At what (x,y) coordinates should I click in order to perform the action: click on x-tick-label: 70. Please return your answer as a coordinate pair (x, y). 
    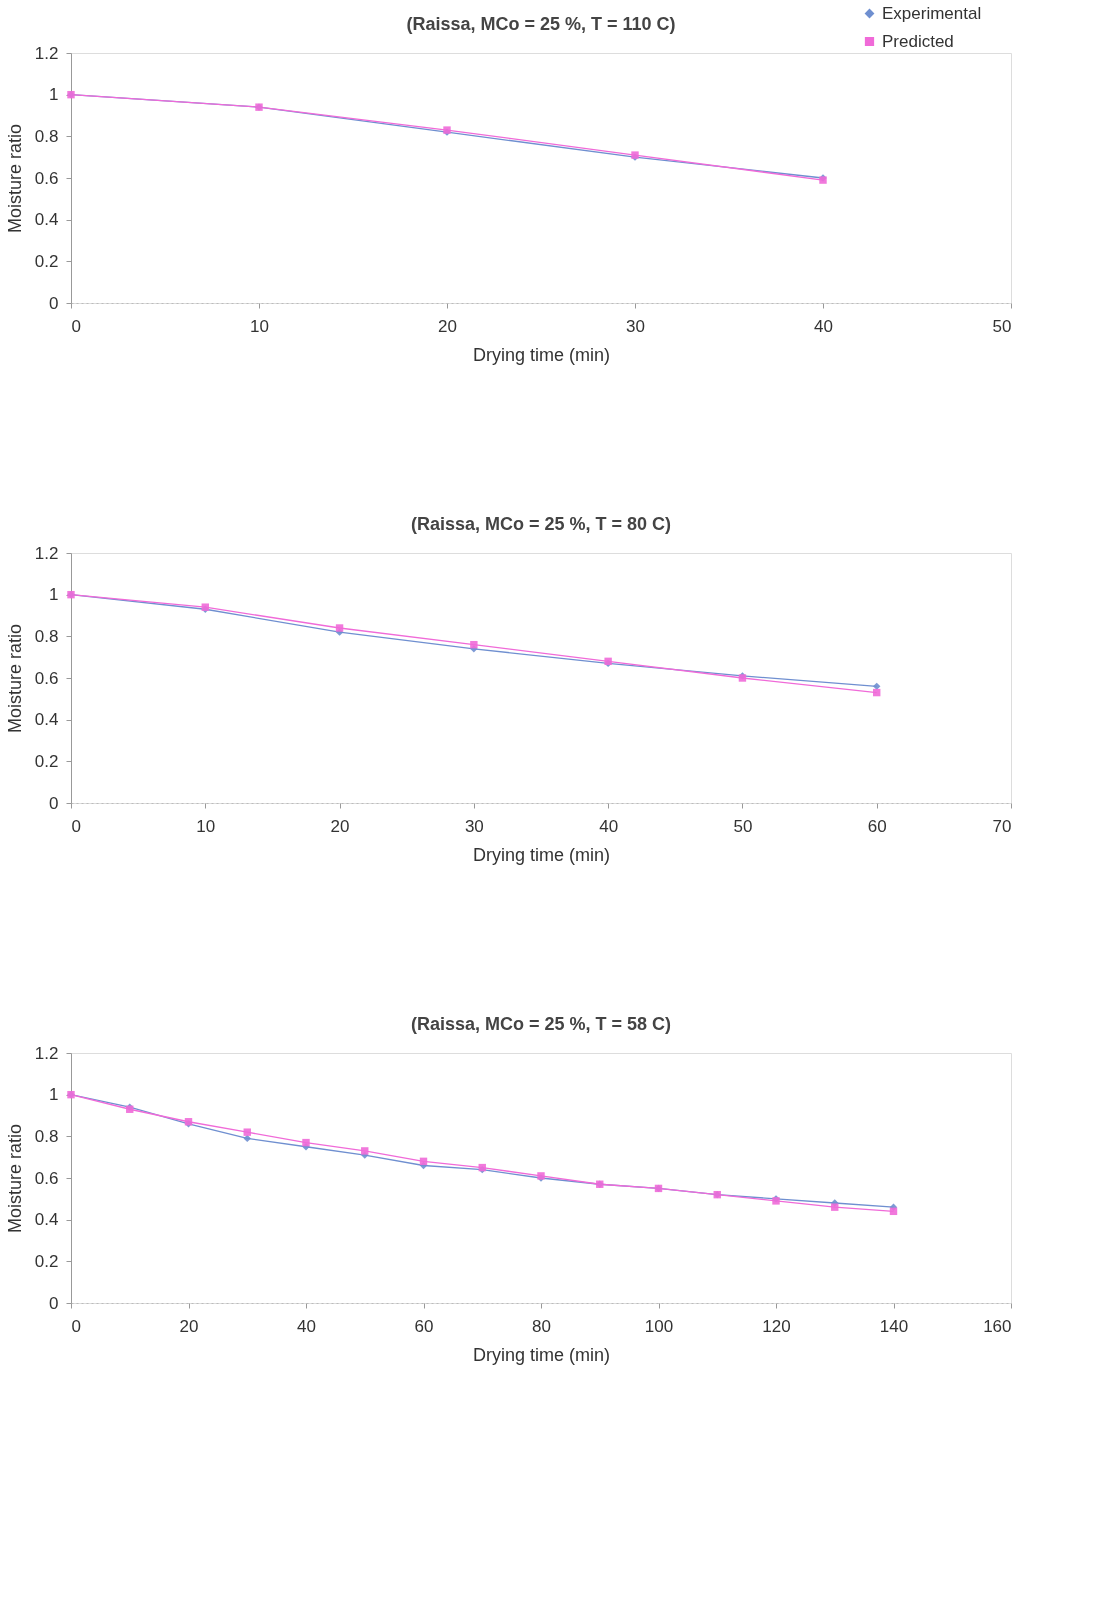
    Looking at the image, I should click on (1002, 826).